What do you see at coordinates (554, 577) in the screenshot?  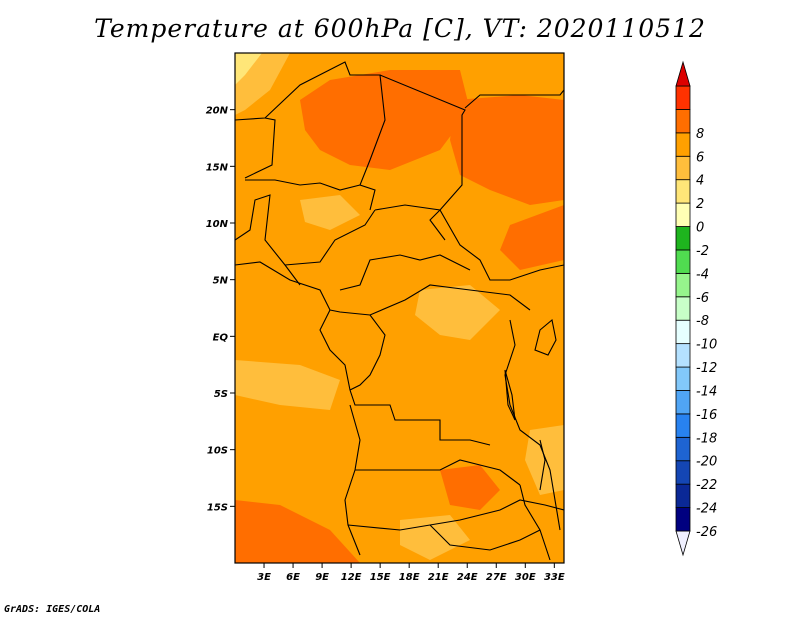 I see `lon-tick-label: 33E` at bounding box center [554, 577].